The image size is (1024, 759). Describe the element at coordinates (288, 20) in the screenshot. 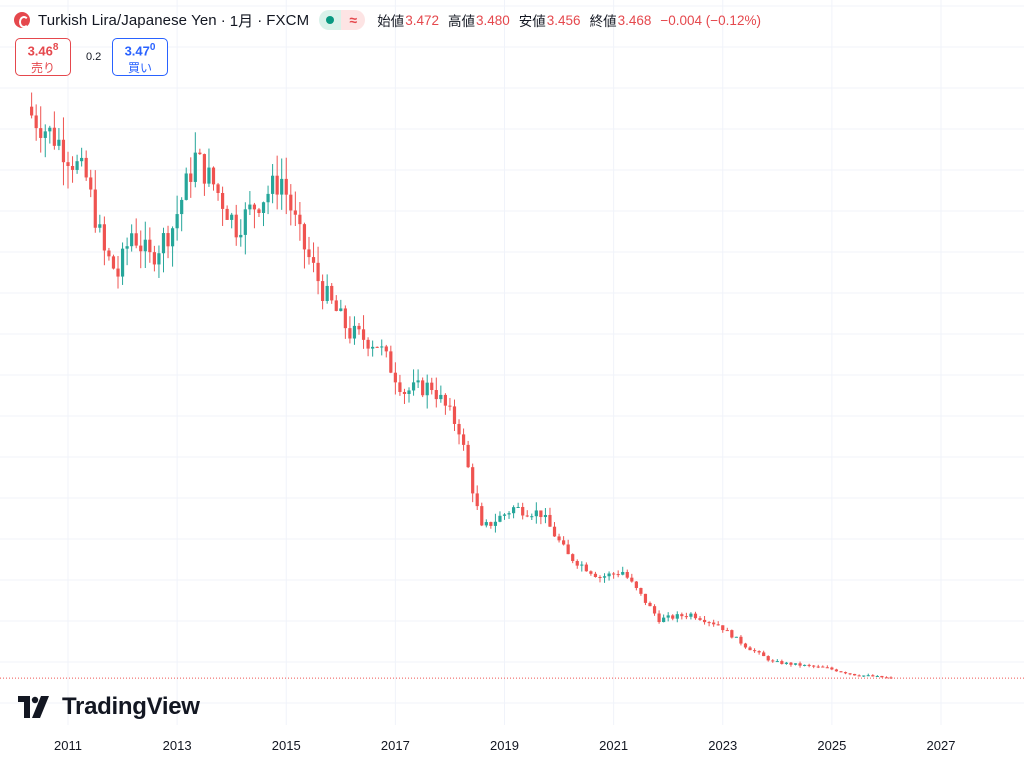

I see `exchange-label: FXCM` at that location.